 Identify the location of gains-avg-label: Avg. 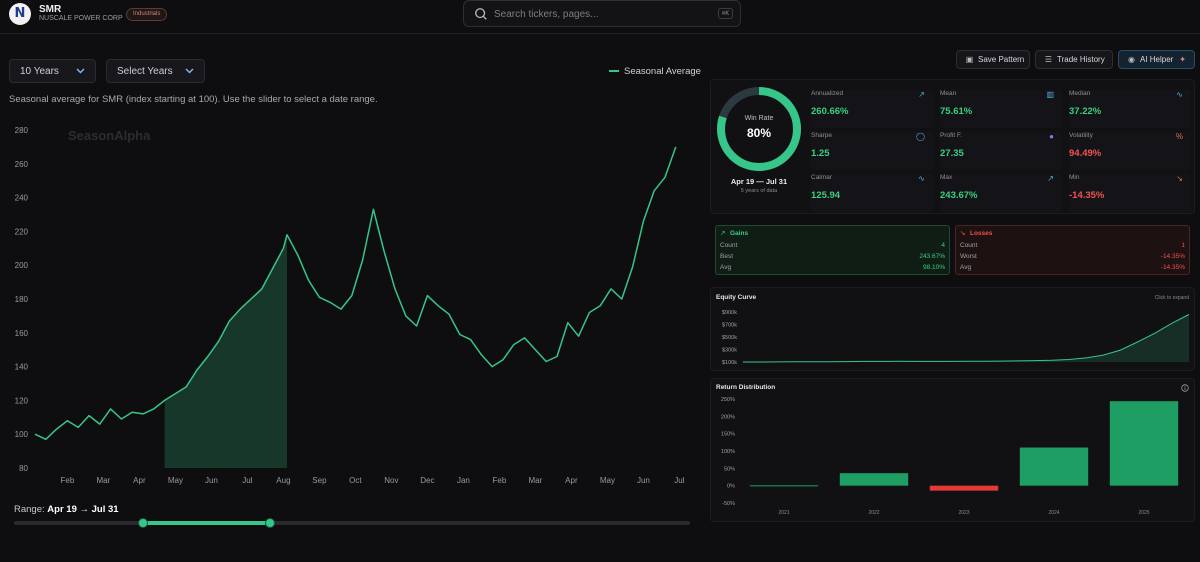
(726, 267).